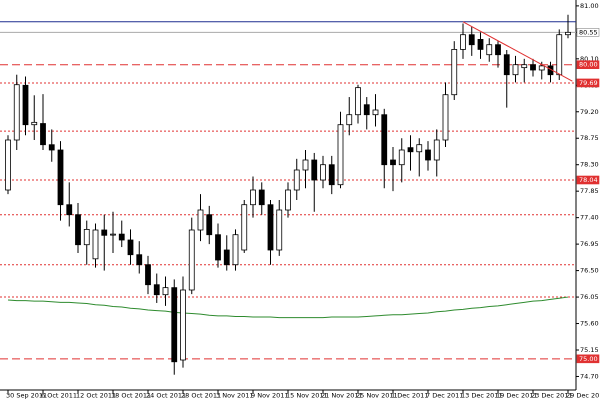  Describe the element at coordinates (307, 396) in the screenshot. I see `x-tick-label: 15 Nov 2011` at that location.